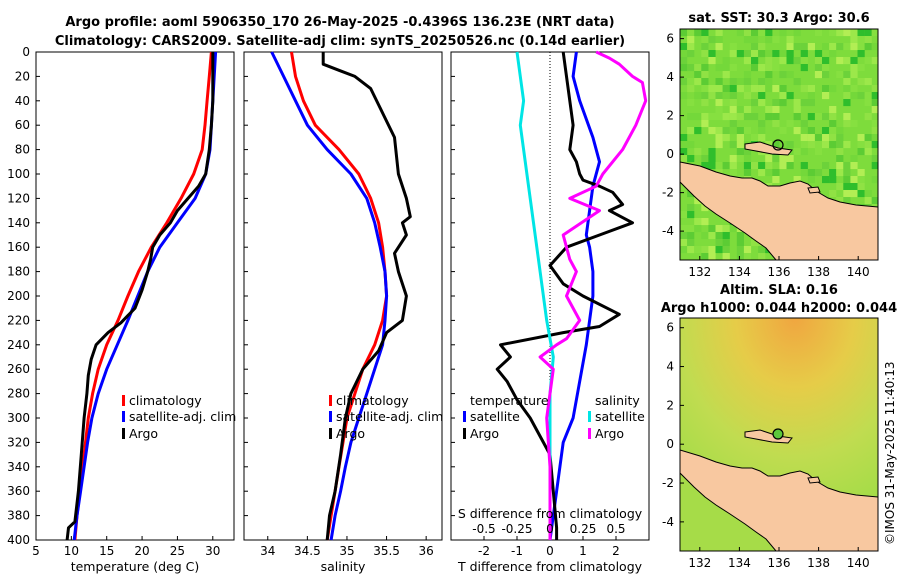 The image size is (900, 580). I want to click on legend-swatch-s-argo, so click(589, 433).